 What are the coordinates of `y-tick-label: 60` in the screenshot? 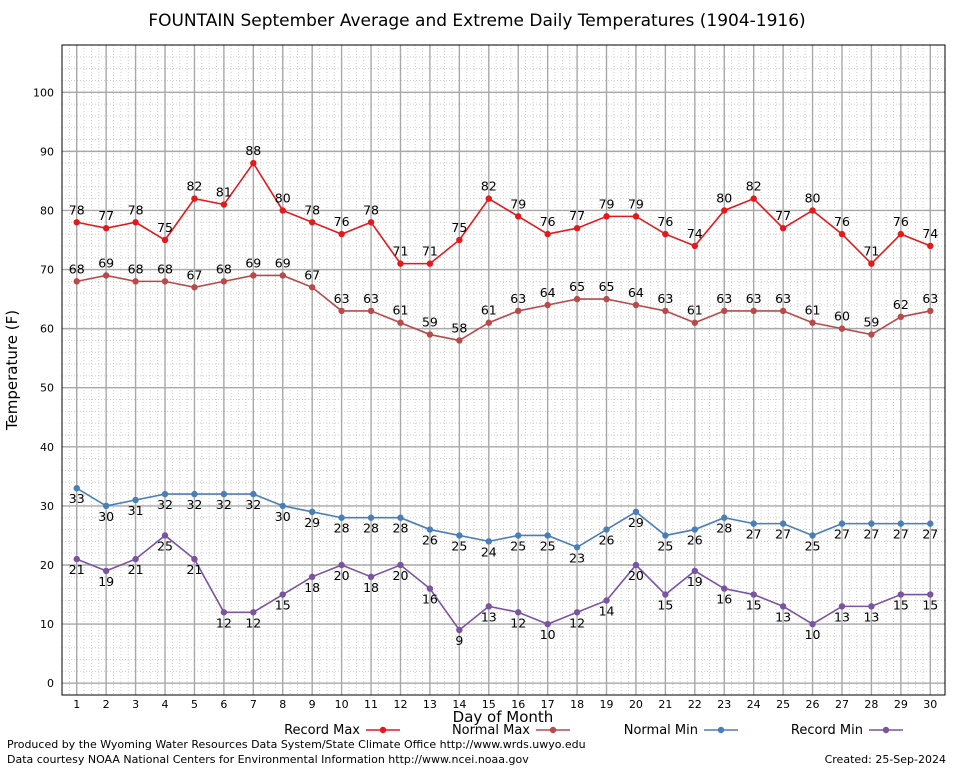 It's located at (47, 329).